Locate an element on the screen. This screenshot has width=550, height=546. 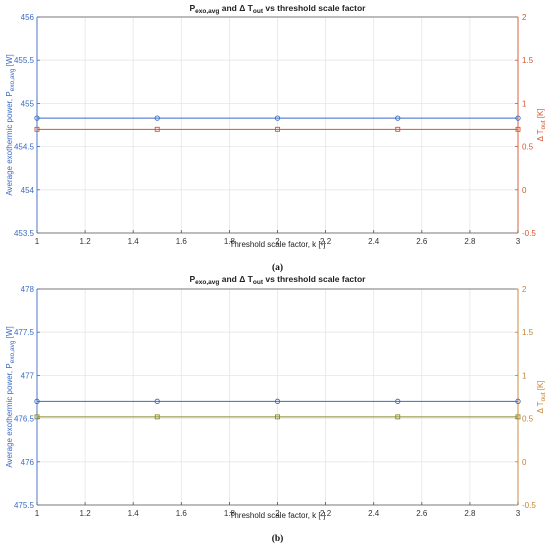
y-tick-label-left: 454.5 is located at coordinates (24, 147).